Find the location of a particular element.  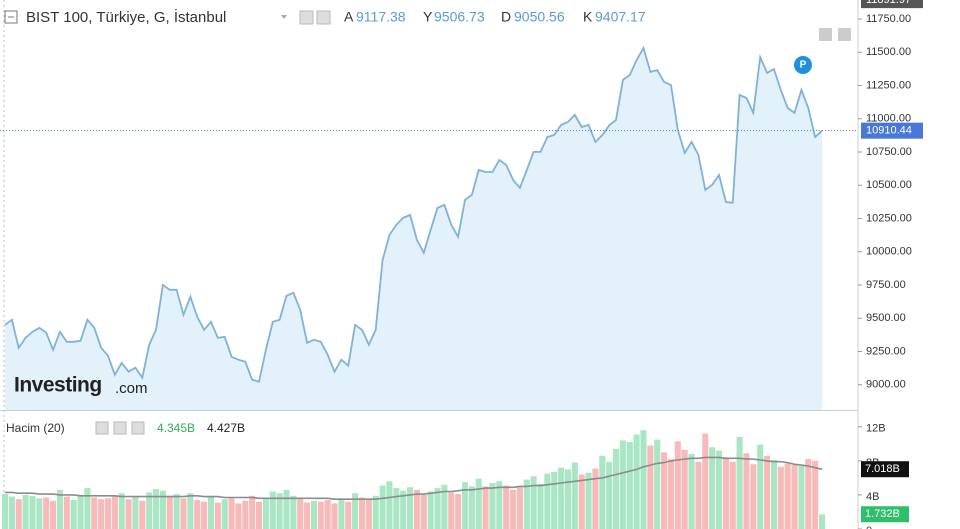

y-tick-label: 10750.00 is located at coordinates (889, 152).